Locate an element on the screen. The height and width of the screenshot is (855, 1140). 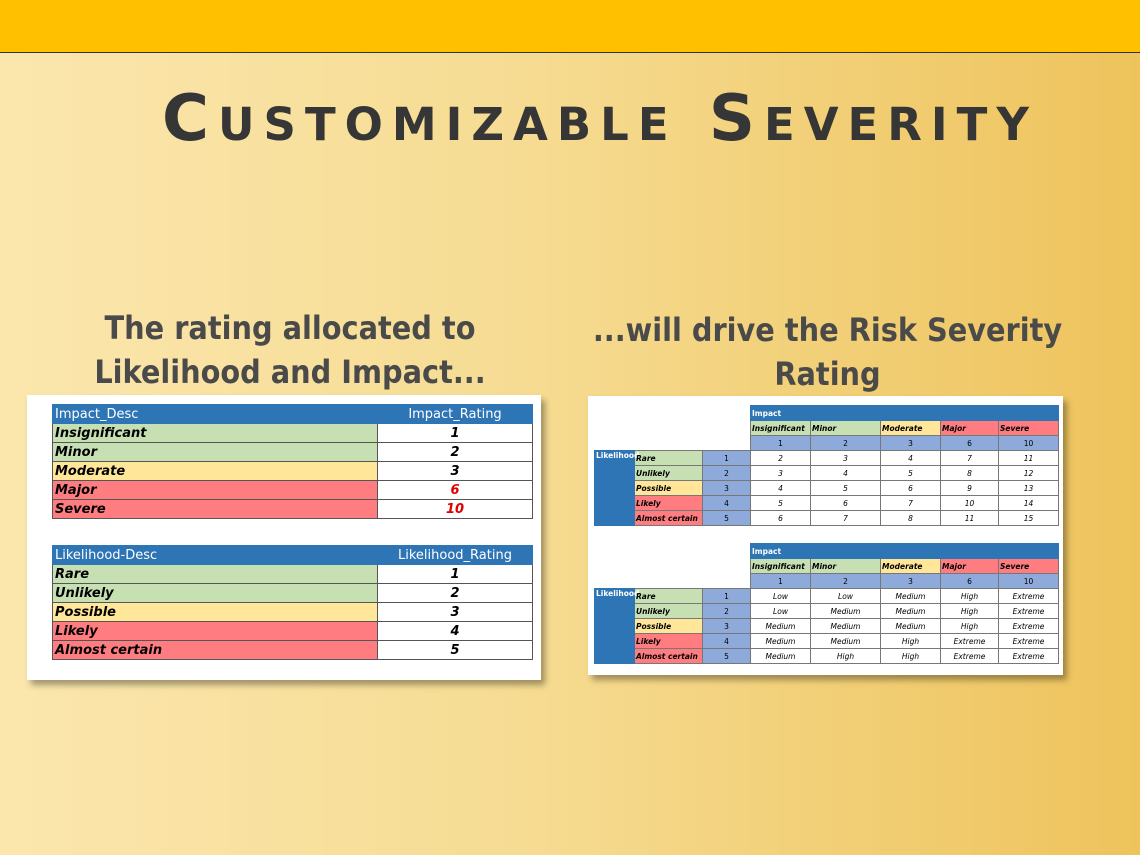
impact-name: Major is located at coordinates (969, 566).